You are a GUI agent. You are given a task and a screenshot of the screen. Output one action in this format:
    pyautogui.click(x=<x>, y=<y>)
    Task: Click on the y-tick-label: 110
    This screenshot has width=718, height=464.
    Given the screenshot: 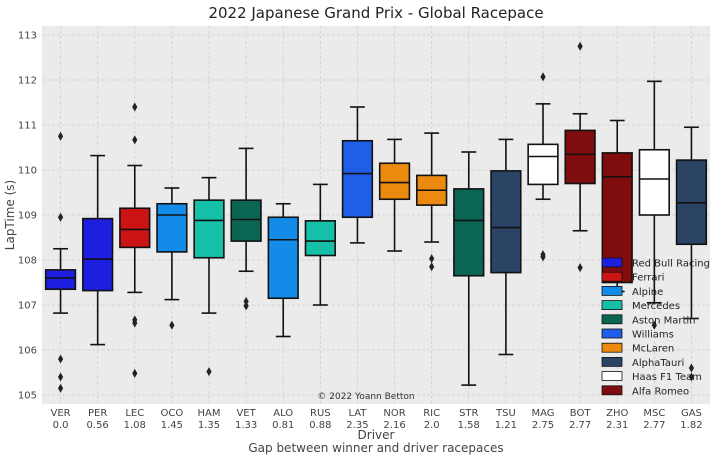 What is the action you would take?
    pyautogui.click(x=27, y=171)
    